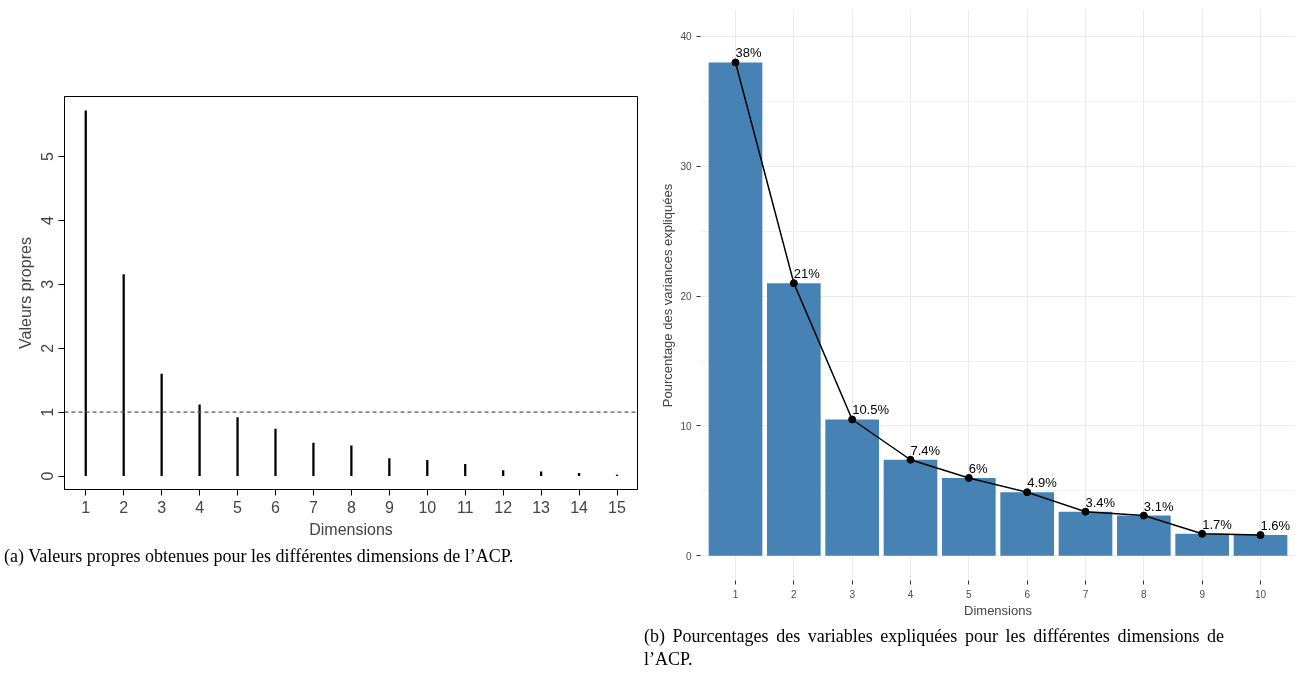 This screenshot has height=688, width=1299. Describe the element at coordinates (1100, 502) in the screenshot. I see `data-label: 3.4%` at that location.